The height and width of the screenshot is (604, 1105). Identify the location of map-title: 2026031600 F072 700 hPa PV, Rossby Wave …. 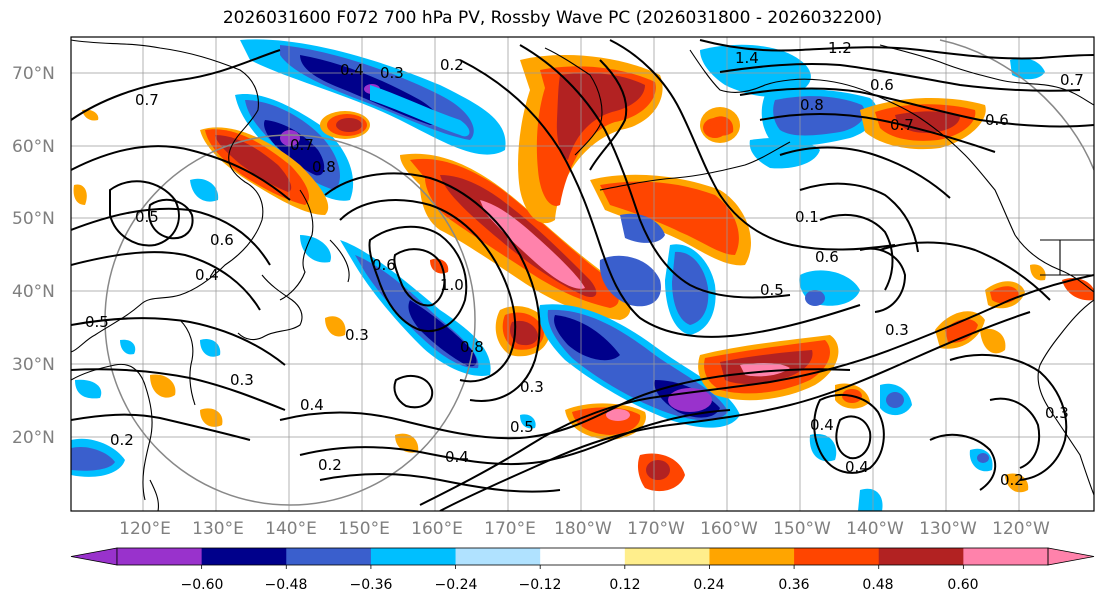
(552, 18).